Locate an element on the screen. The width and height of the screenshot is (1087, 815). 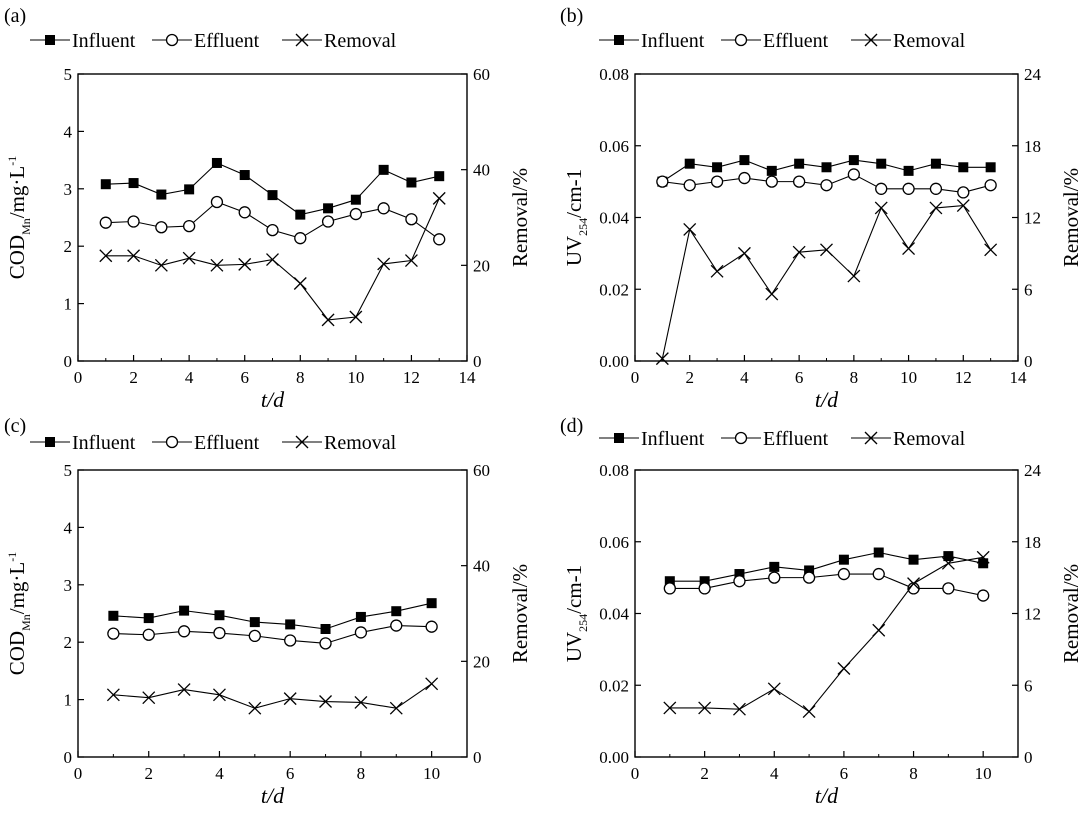
series-line-removal is located at coordinates (826, 634).